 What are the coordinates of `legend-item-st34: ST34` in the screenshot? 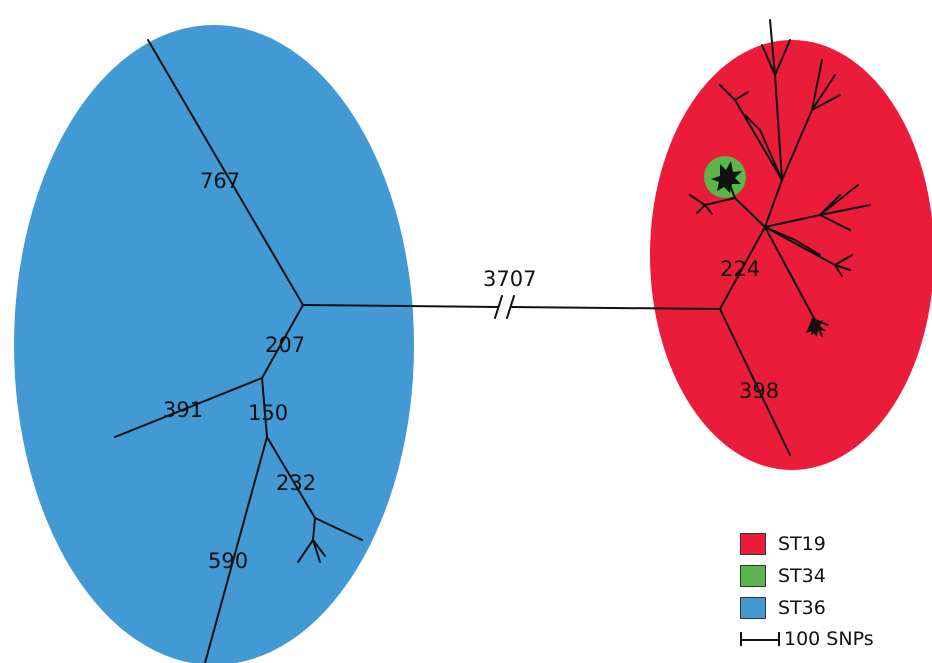 It's located at (830, 576).